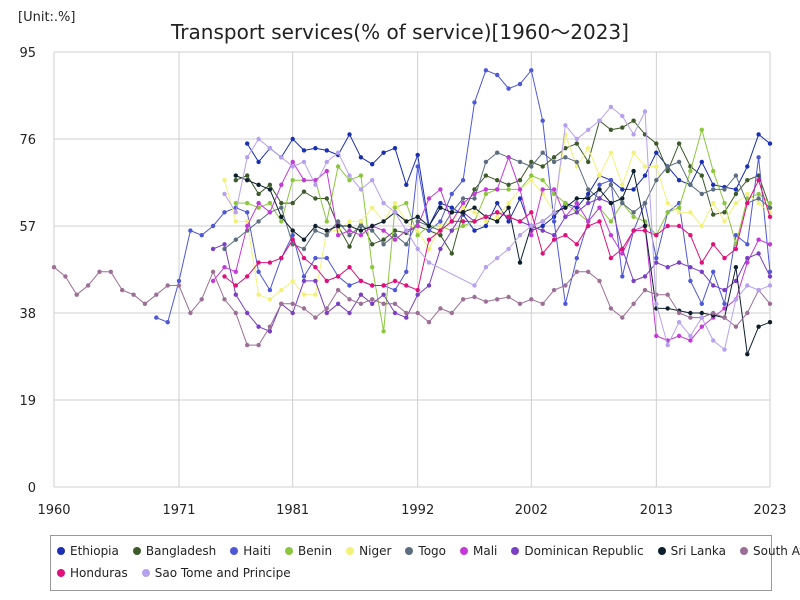 The image size is (800, 600). Describe the element at coordinates (770, 551) in the screenshot. I see `legend-item: South Africa` at that location.